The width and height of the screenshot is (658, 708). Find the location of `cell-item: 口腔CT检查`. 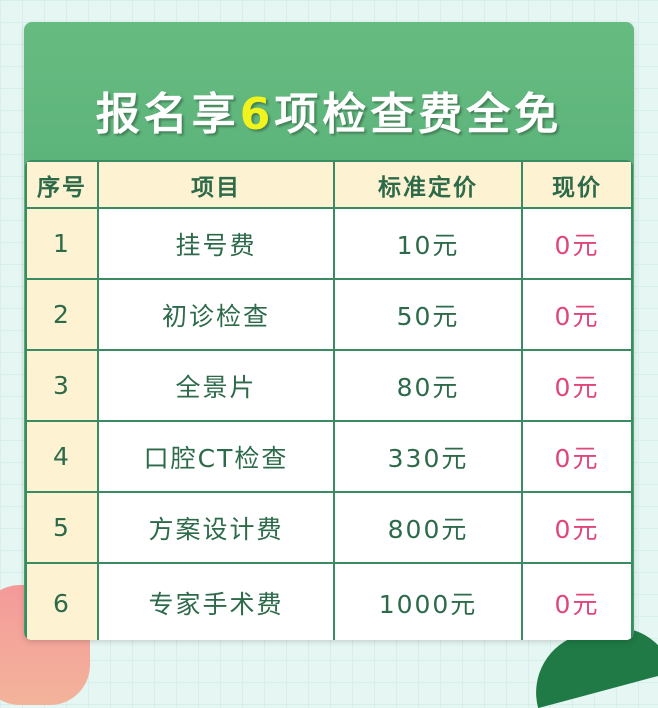

cell-item: 口腔CT检查 is located at coordinates (216, 456).